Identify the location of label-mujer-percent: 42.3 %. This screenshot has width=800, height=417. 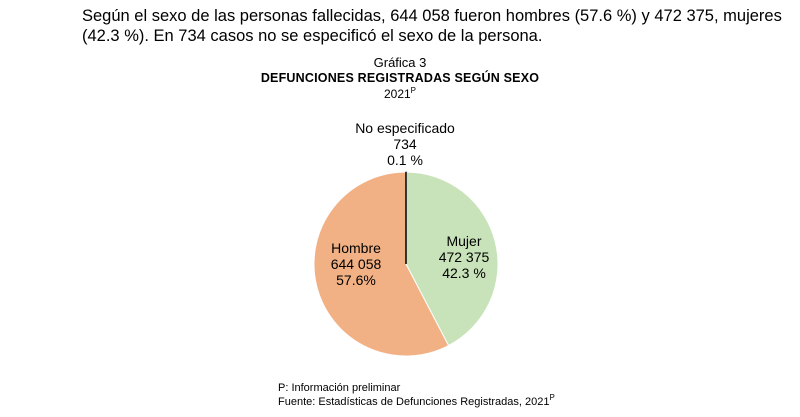
(464, 273).